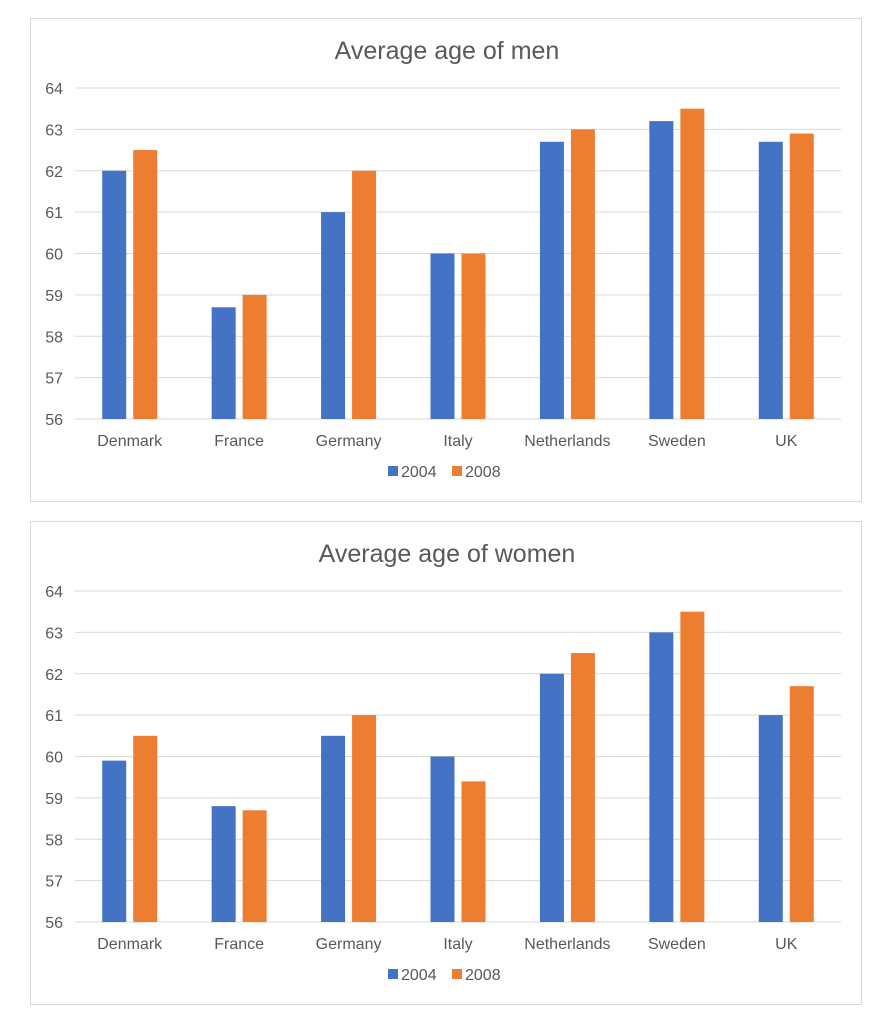  I want to click on chart-title: Average age of men, so click(447, 51).